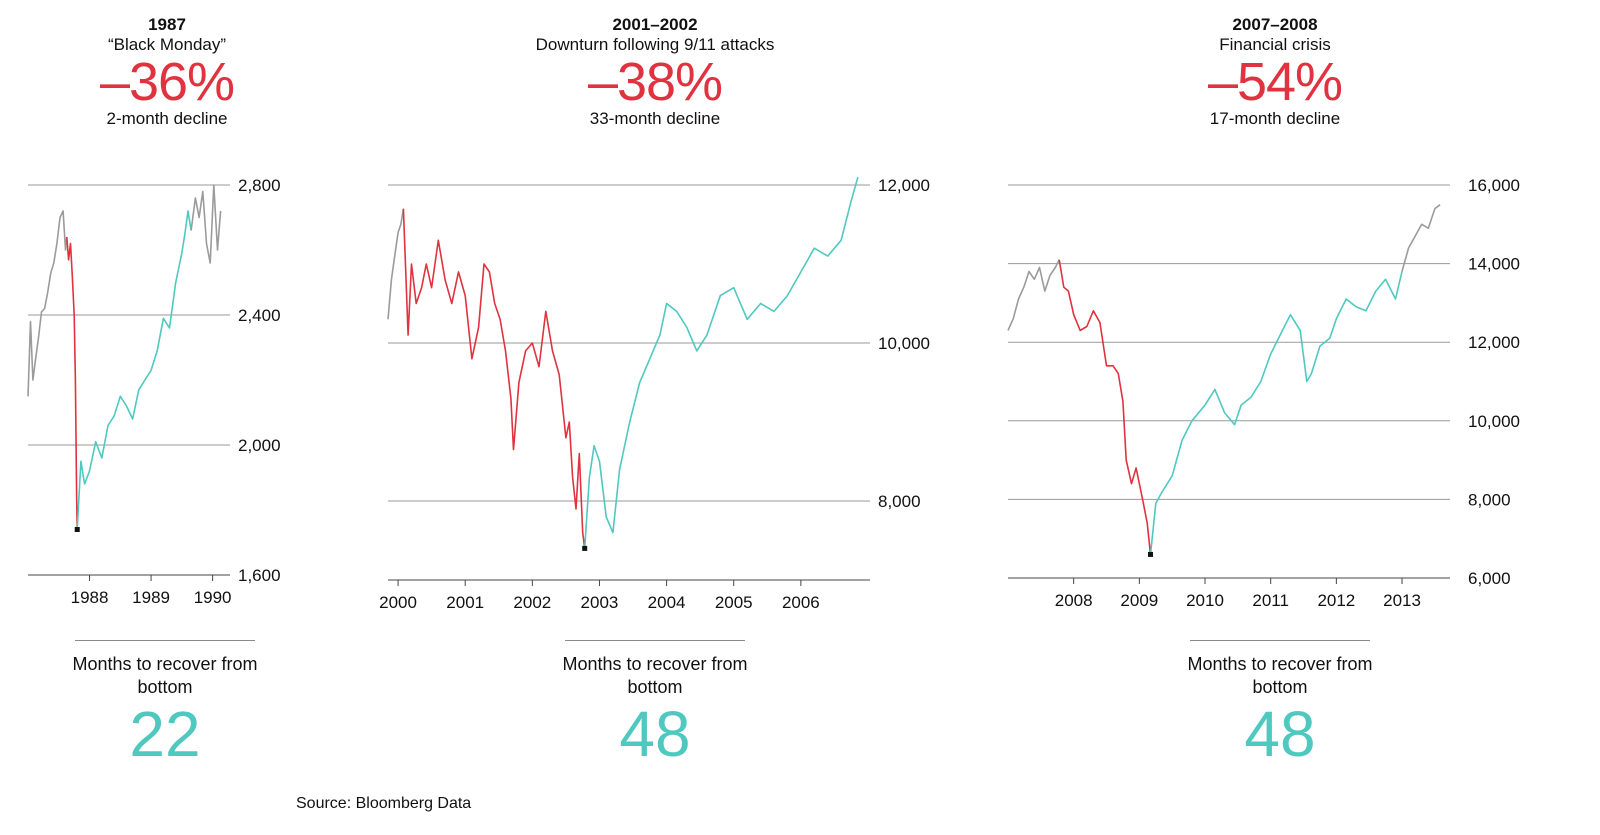 The height and width of the screenshot is (835, 1600). Describe the element at coordinates (655, 44) in the screenshot. I see `panel-subtitle: Downturn following 9/11 attacks` at that location.